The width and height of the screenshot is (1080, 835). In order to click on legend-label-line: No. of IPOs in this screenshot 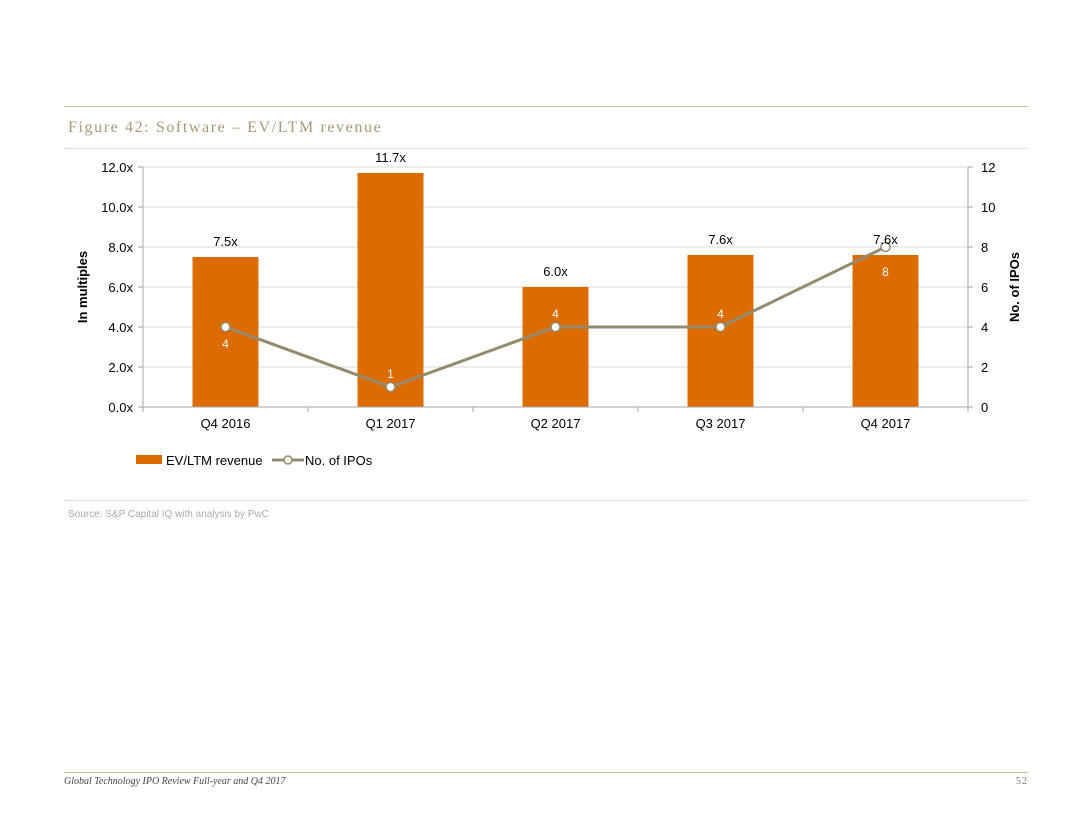, I will do `click(339, 460)`.